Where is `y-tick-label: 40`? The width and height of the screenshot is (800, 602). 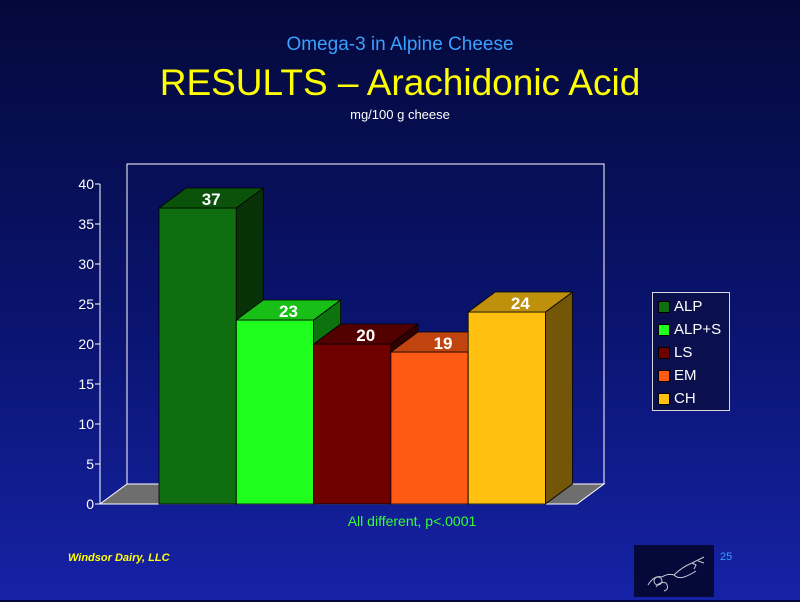
y-tick-label: 40 is located at coordinates (86, 184).